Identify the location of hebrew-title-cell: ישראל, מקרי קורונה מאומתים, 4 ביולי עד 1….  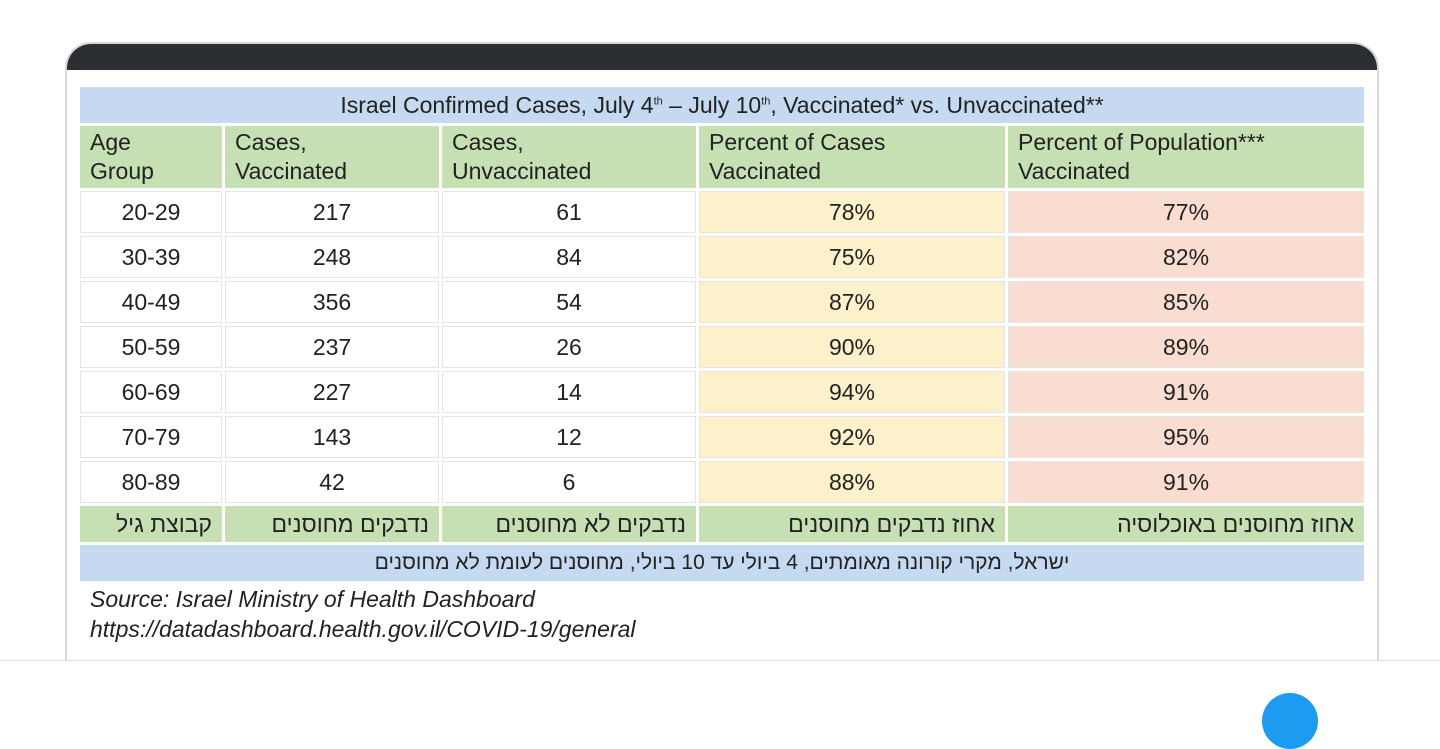
(722, 563).